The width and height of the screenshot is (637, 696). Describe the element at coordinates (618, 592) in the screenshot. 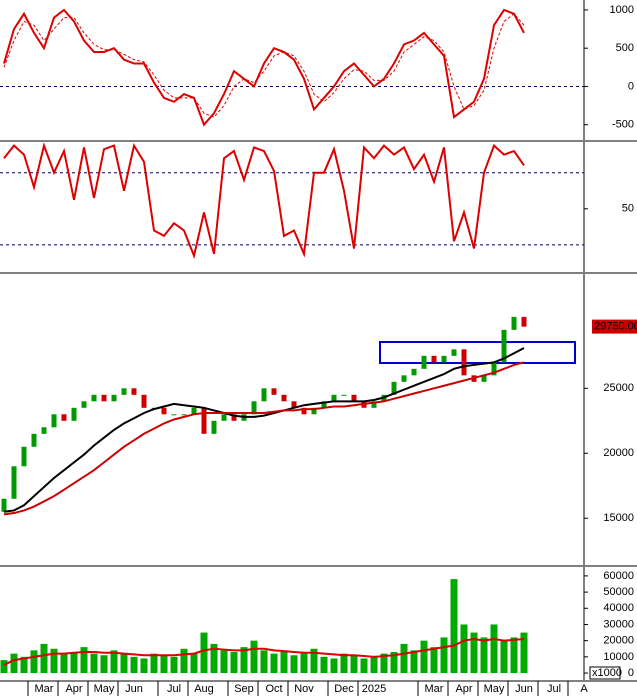

I see `y-tick-label: 50000` at that location.